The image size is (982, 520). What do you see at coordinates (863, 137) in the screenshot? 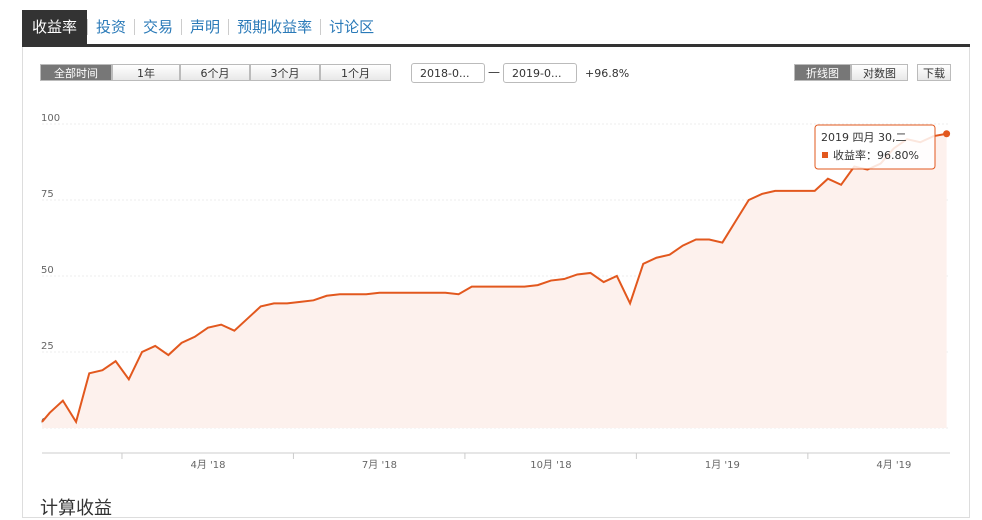
I see `tooltip-date: 2019 四月 30,二` at bounding box center [863, 137].